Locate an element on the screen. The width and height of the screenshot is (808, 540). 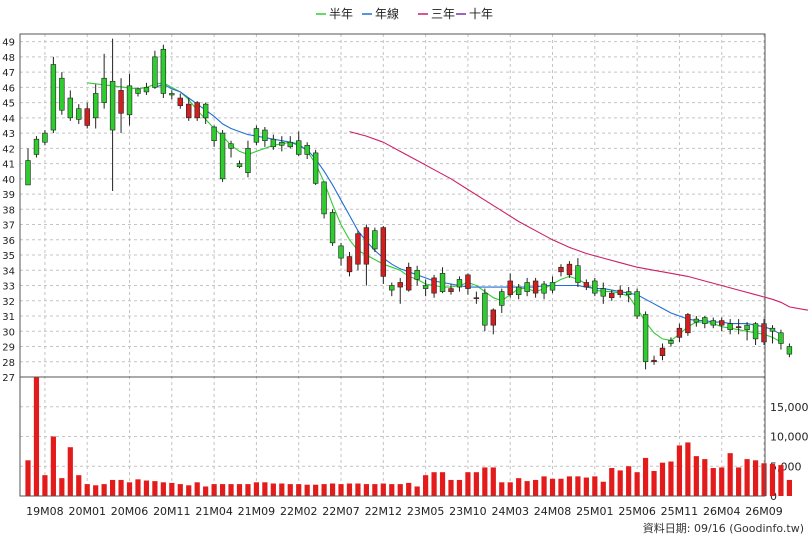
price-tick-label: 45 is located at coordinates (8, 104).